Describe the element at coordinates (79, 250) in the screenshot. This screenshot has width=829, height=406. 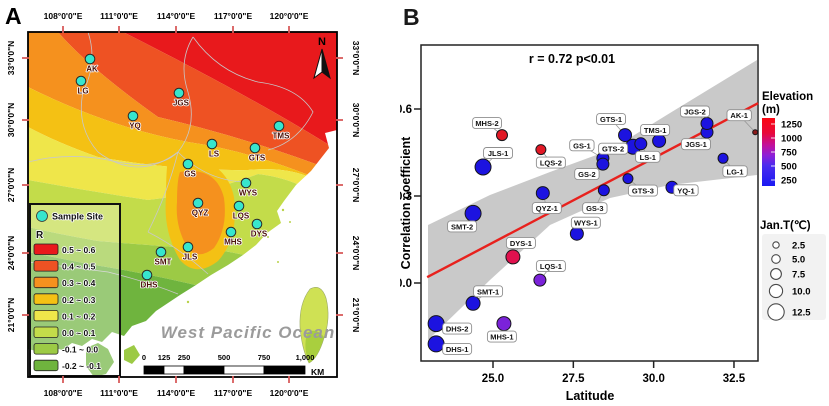
I see `legend-class-label: 0.5 ~ 0.6` at that location.